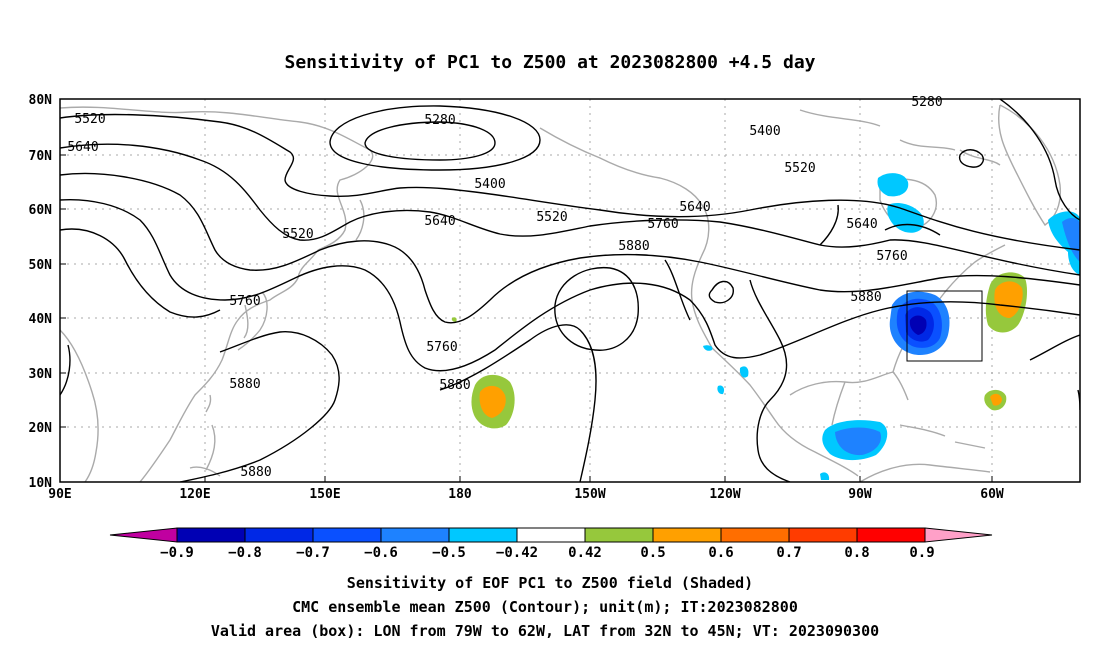  I want to click on colorbar-tick-label: 0.8, so click(856, 553).